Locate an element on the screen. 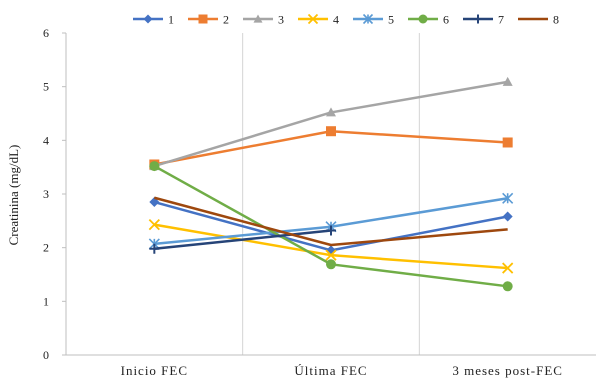 This screenshot has height=378, width=606. x-tick-label: Última FEC is located at coordinates (330, 370).